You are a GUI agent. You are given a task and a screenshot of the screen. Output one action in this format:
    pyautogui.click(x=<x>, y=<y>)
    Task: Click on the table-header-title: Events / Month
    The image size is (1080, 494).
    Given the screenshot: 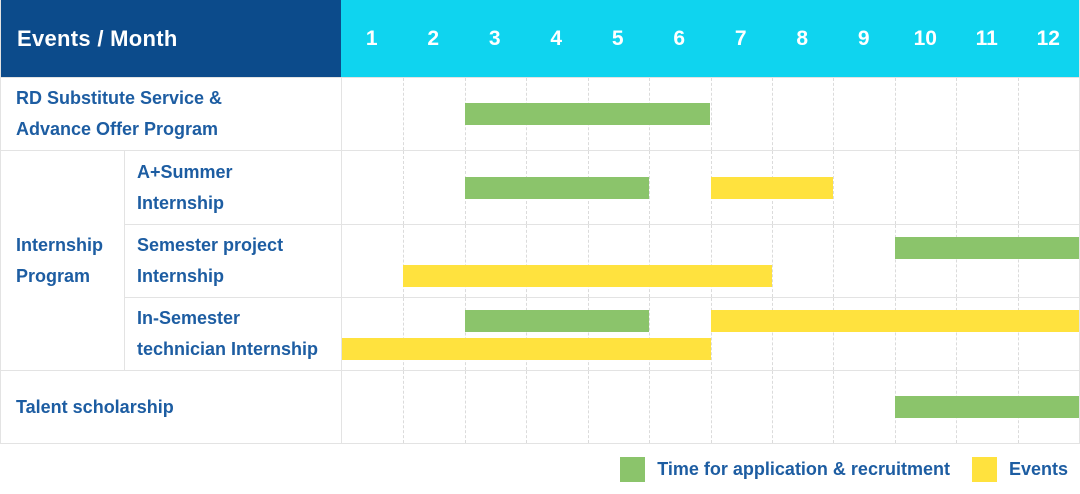 What is the action you would take?
    pyautogui.click(x=171, y=38)
    